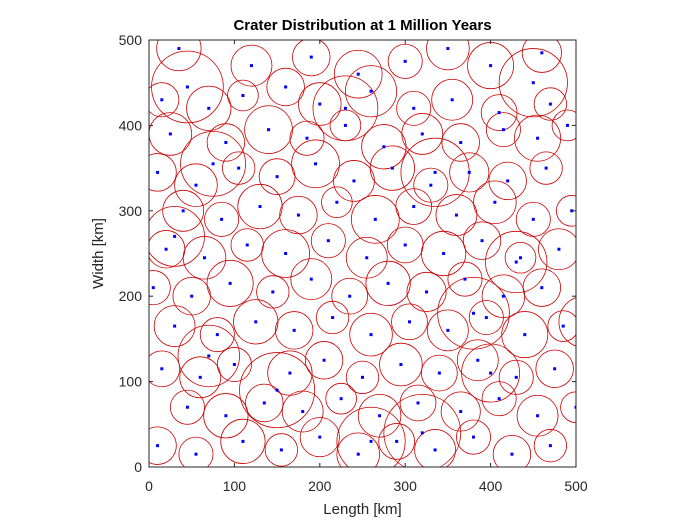 The height and width of the screenshot is (525, 700). I want to click on x-tick-label: 400, so click(491, 486).